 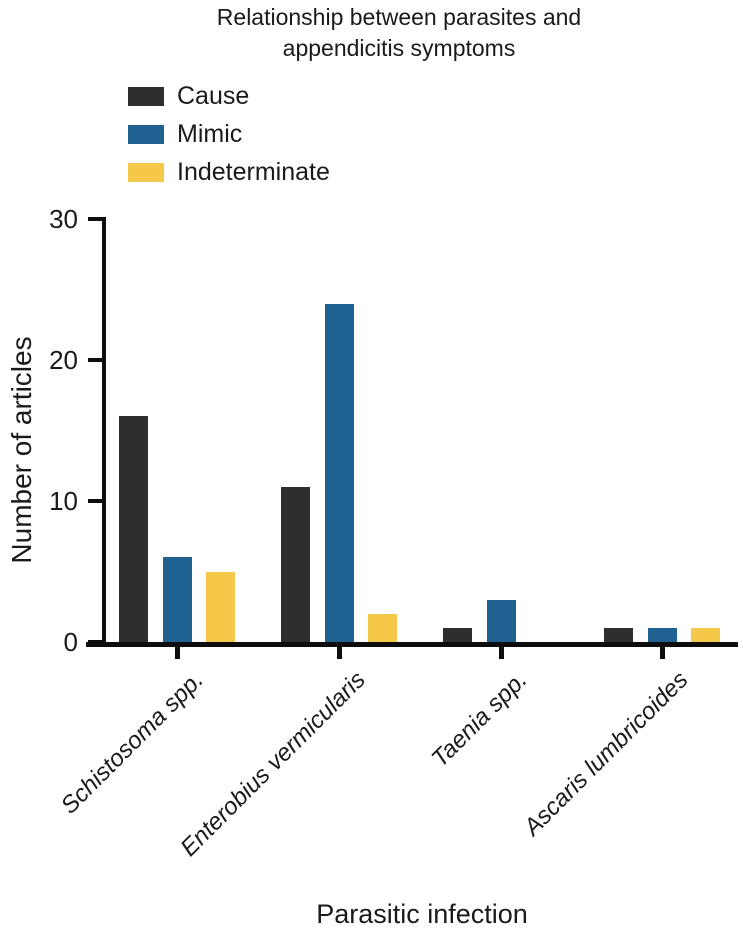 I want to click on y-tick-label-20: 20, so click(x=63, y=360).